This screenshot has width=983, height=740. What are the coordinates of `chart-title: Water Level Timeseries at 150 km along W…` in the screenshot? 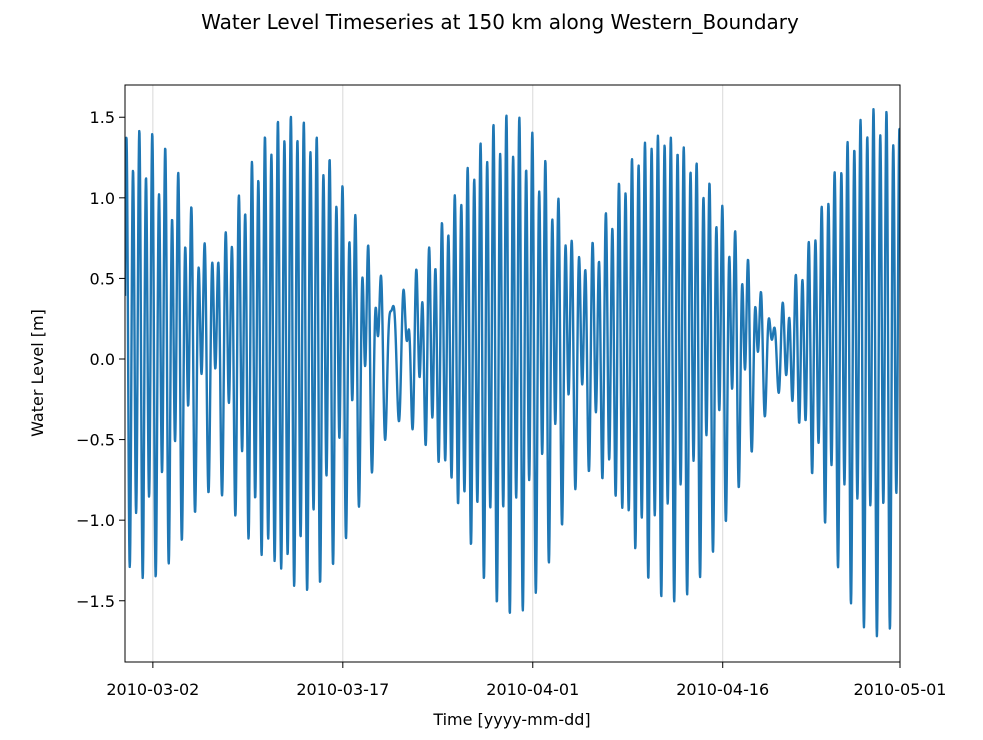 It's located at (500, 22).